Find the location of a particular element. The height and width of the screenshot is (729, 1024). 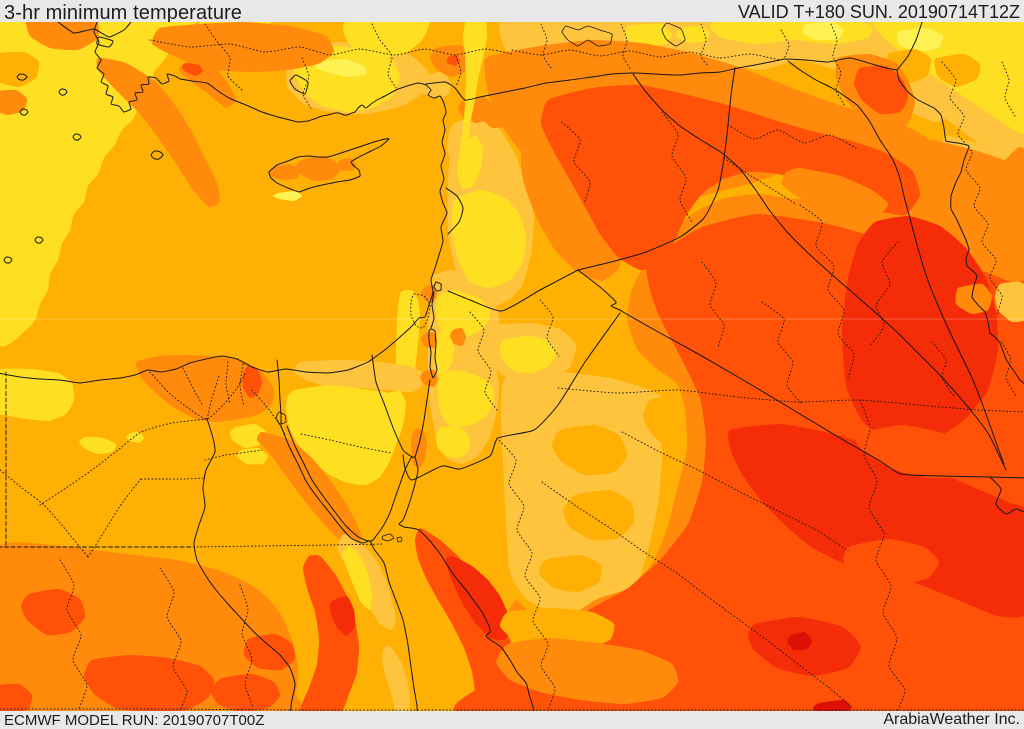

svg-text: VALID T+180 SUN. 20190714T12Z is located at coordinates (879, 12).